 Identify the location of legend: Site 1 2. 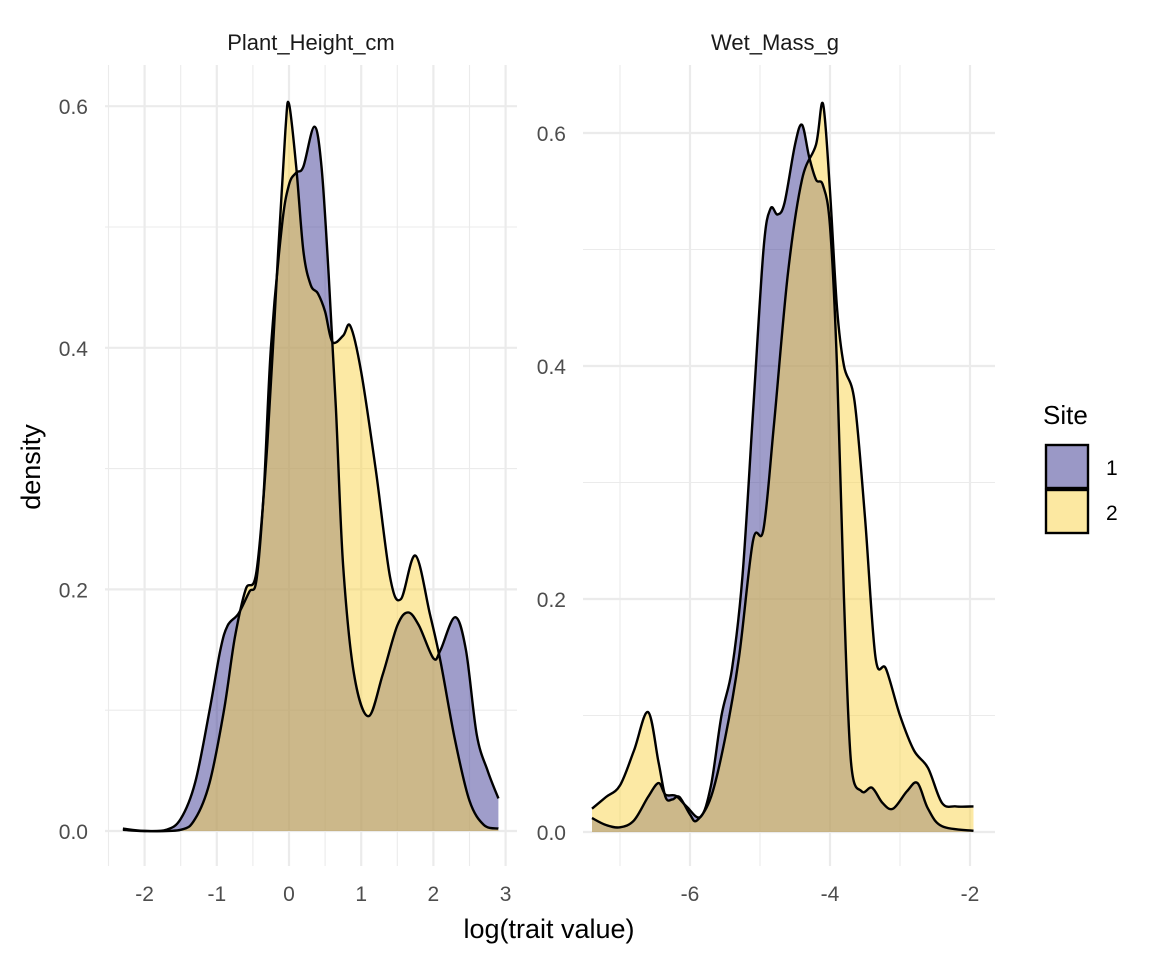
(1080, 467).